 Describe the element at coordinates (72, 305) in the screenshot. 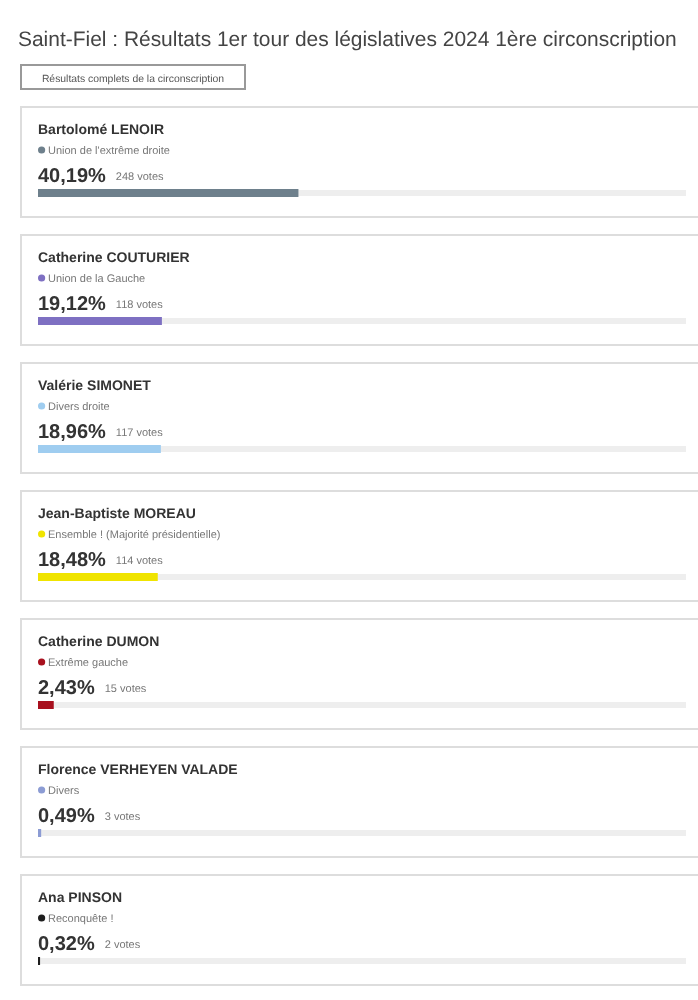

I see `data-label: 19,12%` at that location.